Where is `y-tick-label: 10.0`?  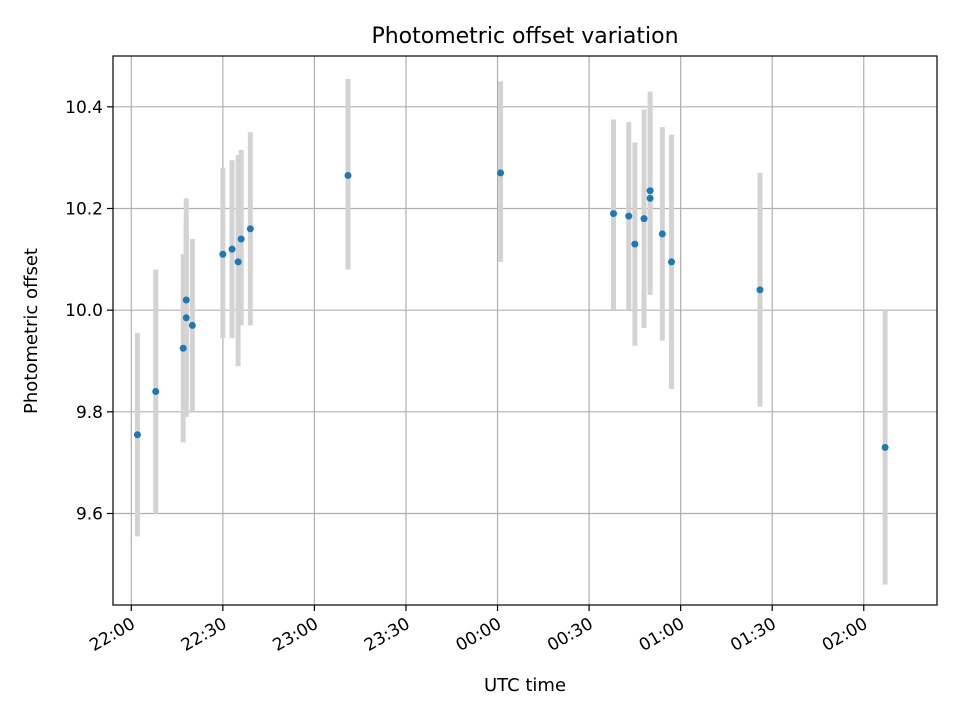 y-tick-label: 10.0 is located at coordinates (84, 311).